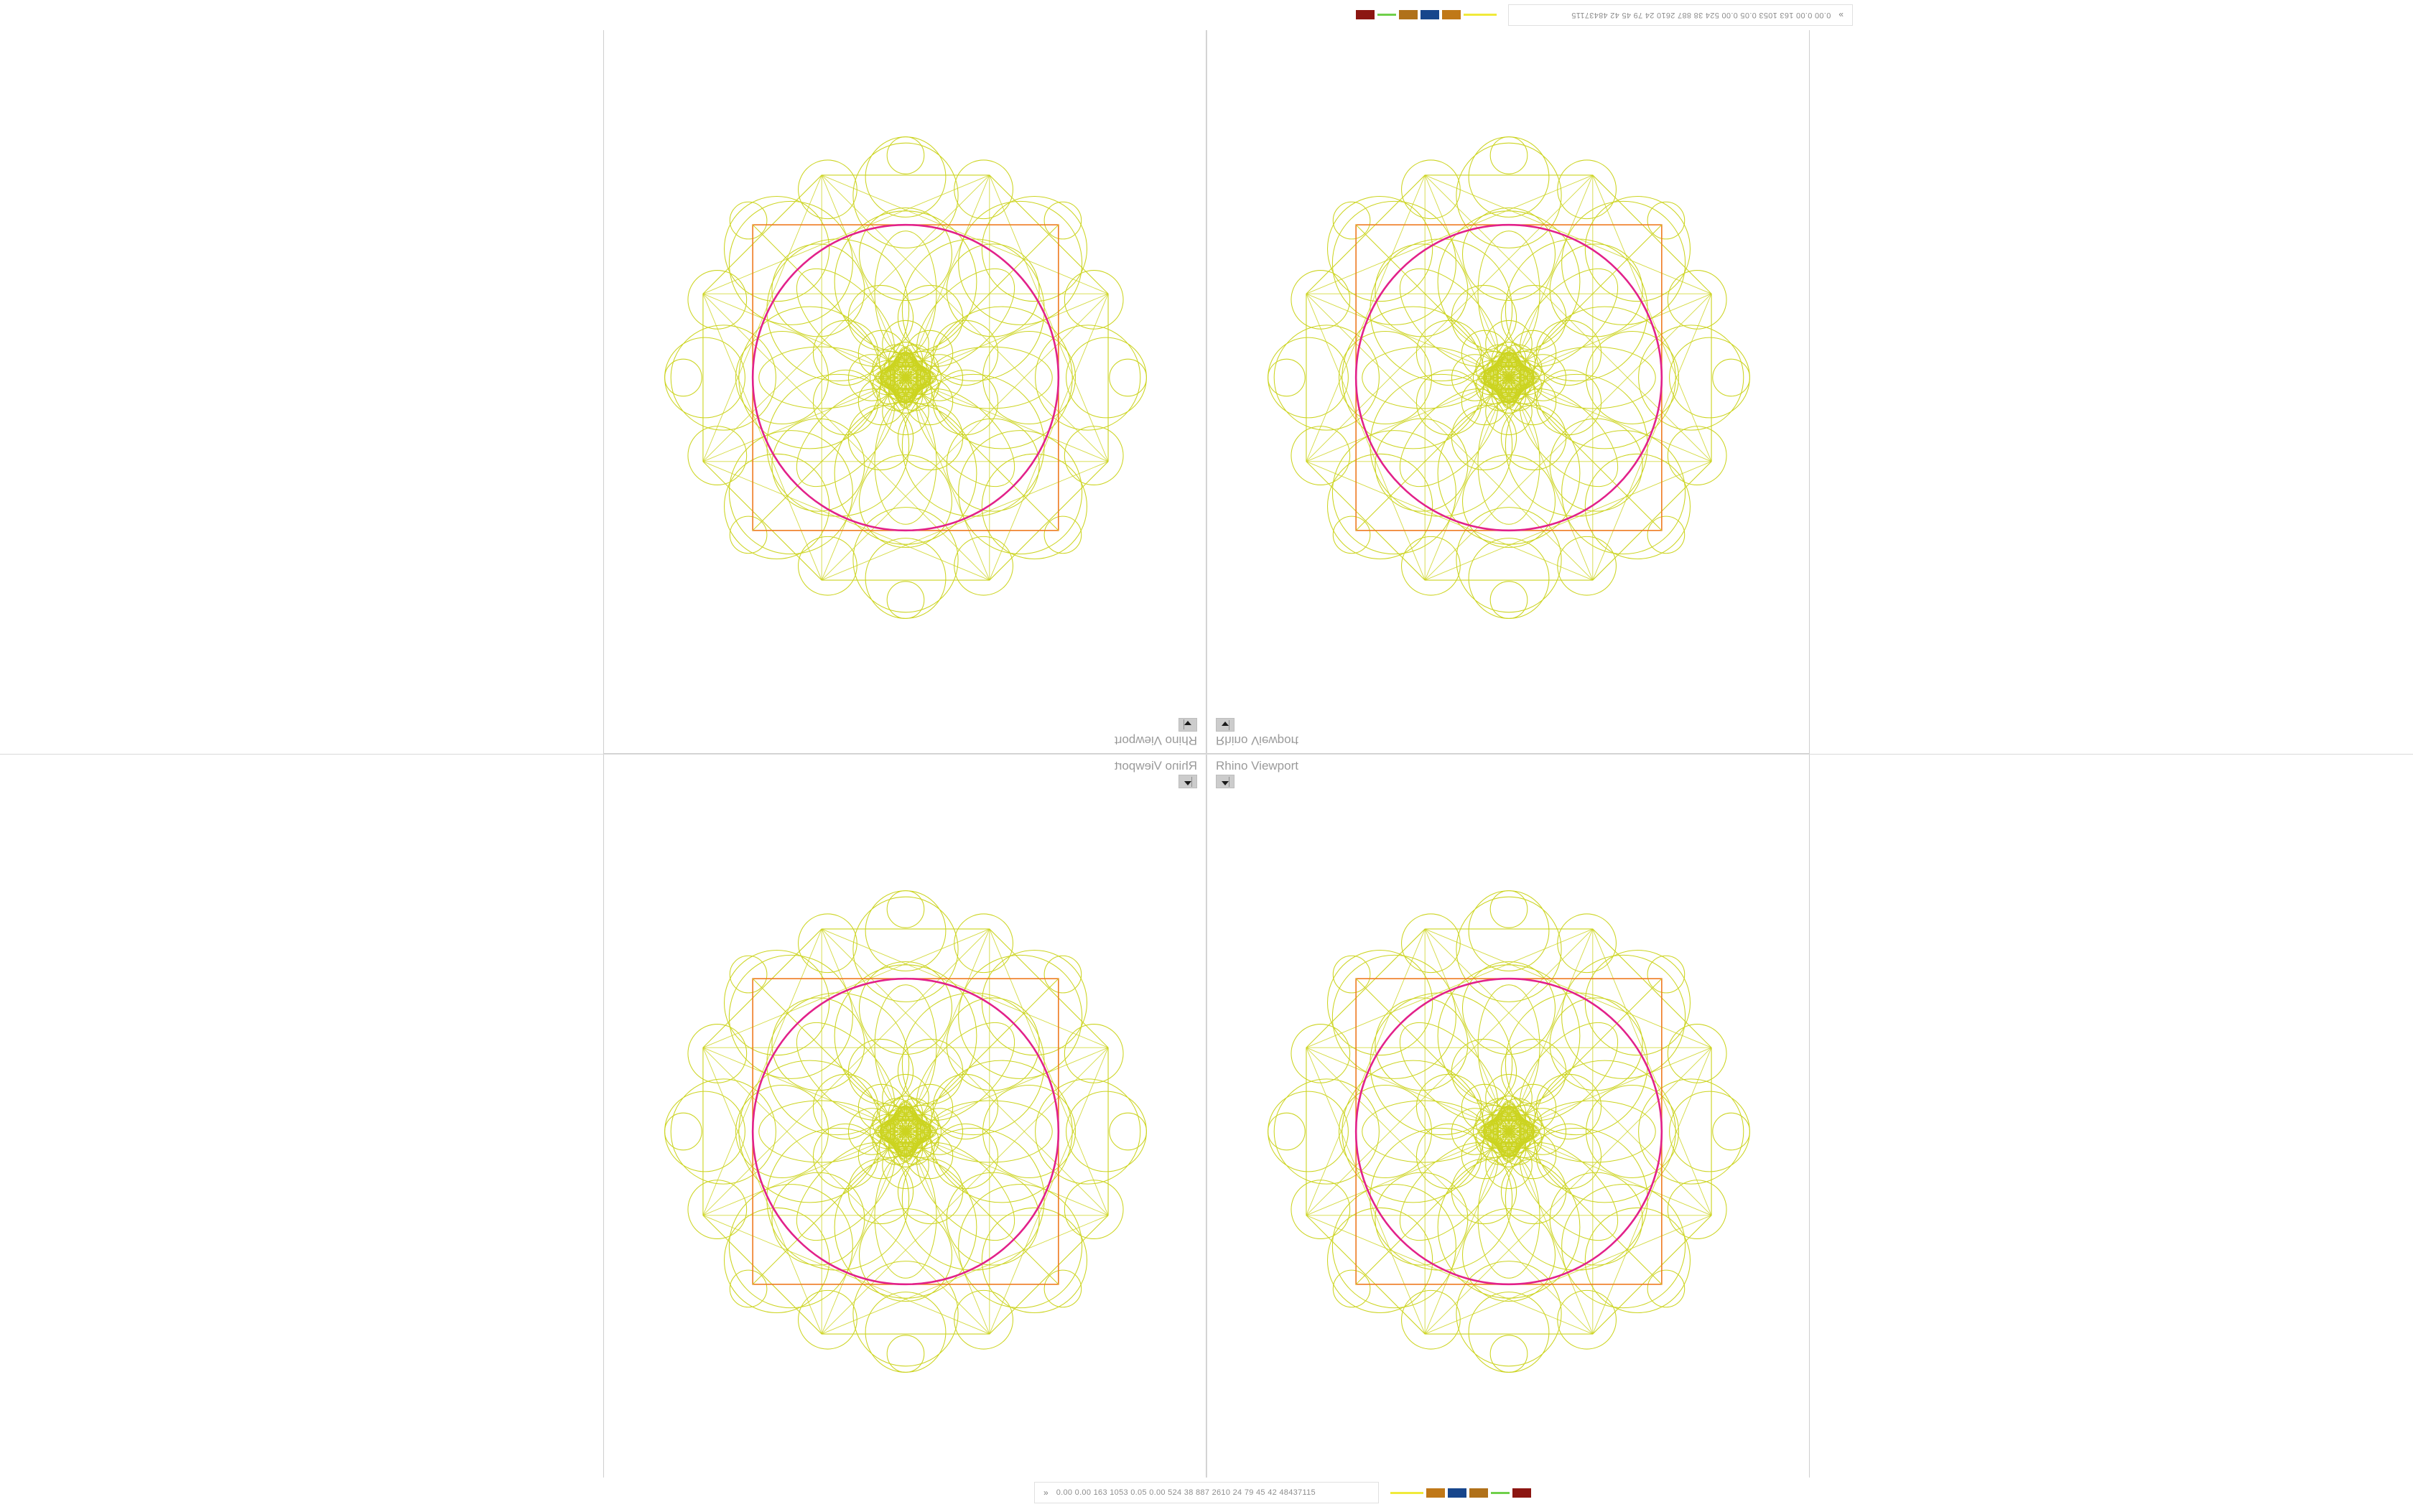  Describe the element at coordinates (1207, 754) in the screenshot. I see `vertical-divider` at that location.